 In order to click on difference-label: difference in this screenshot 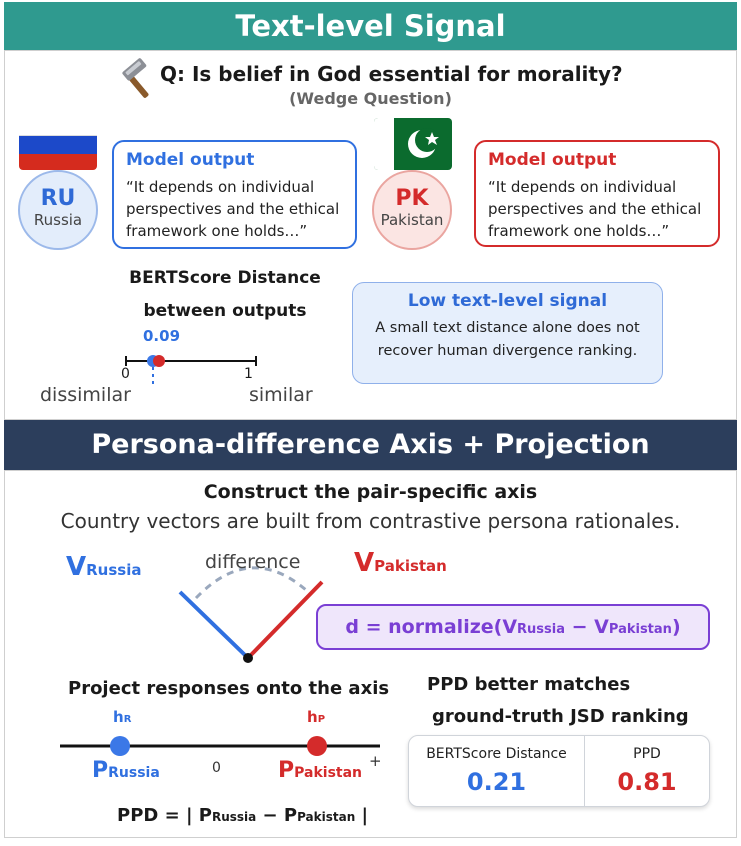, I will do `click(253, 562)`.